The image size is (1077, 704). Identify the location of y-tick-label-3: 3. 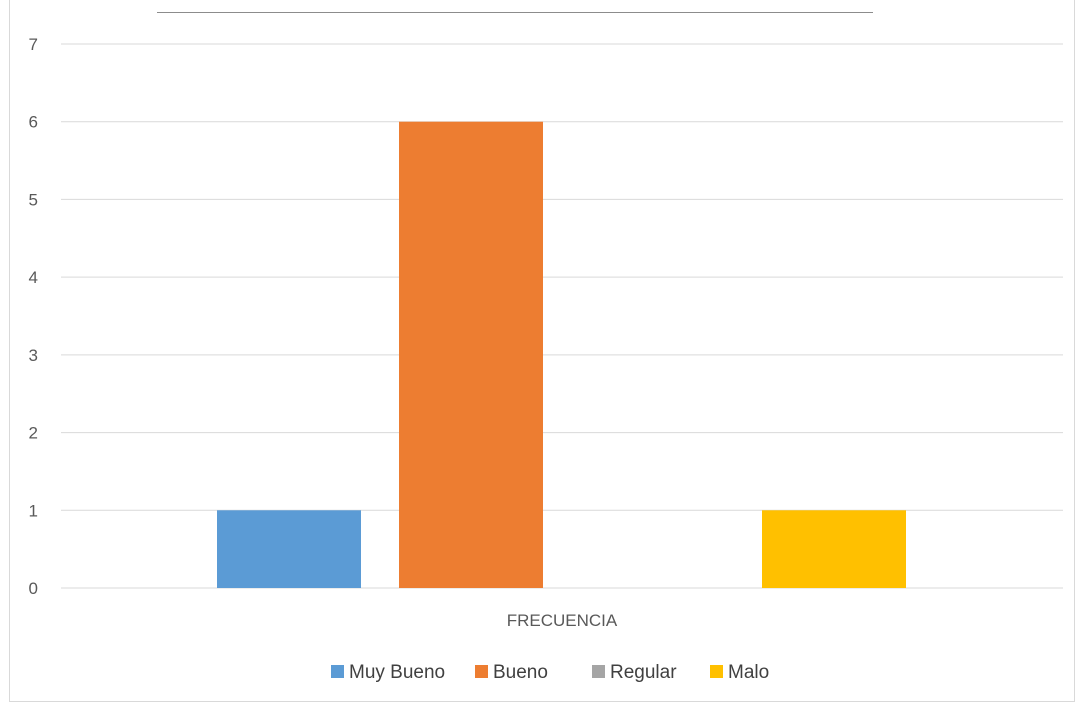
(33, 355).